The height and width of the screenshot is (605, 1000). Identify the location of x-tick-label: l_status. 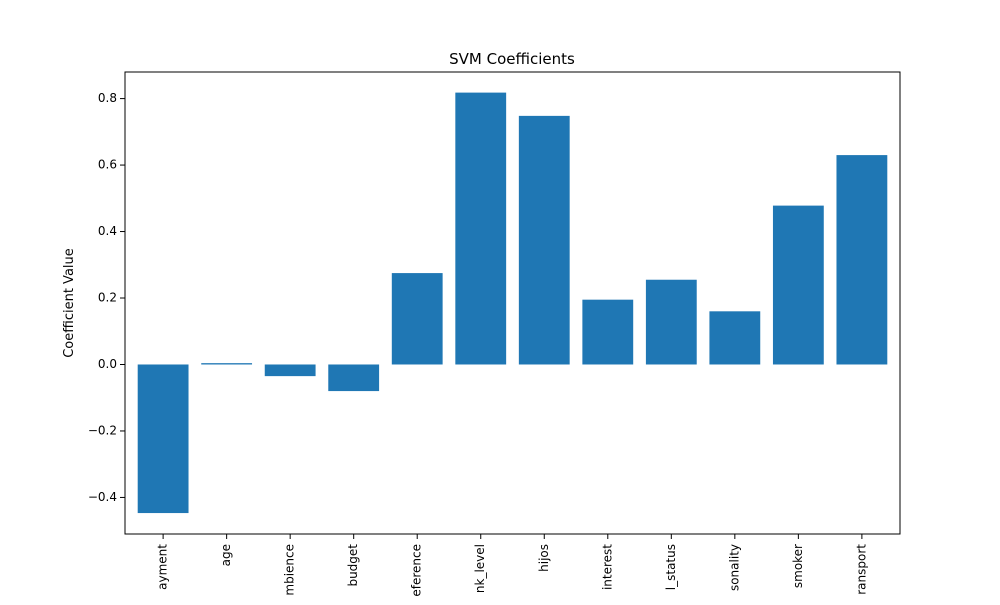
(671, 567).